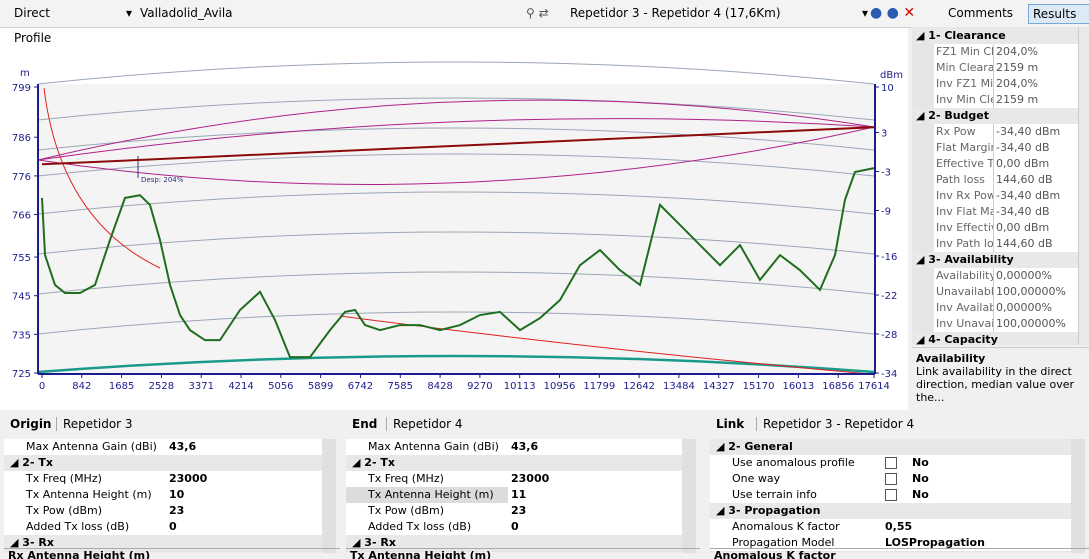 This screenshot has width=1089, height=559. I want to click on result-value: 204,0%, so click(1036, 52).